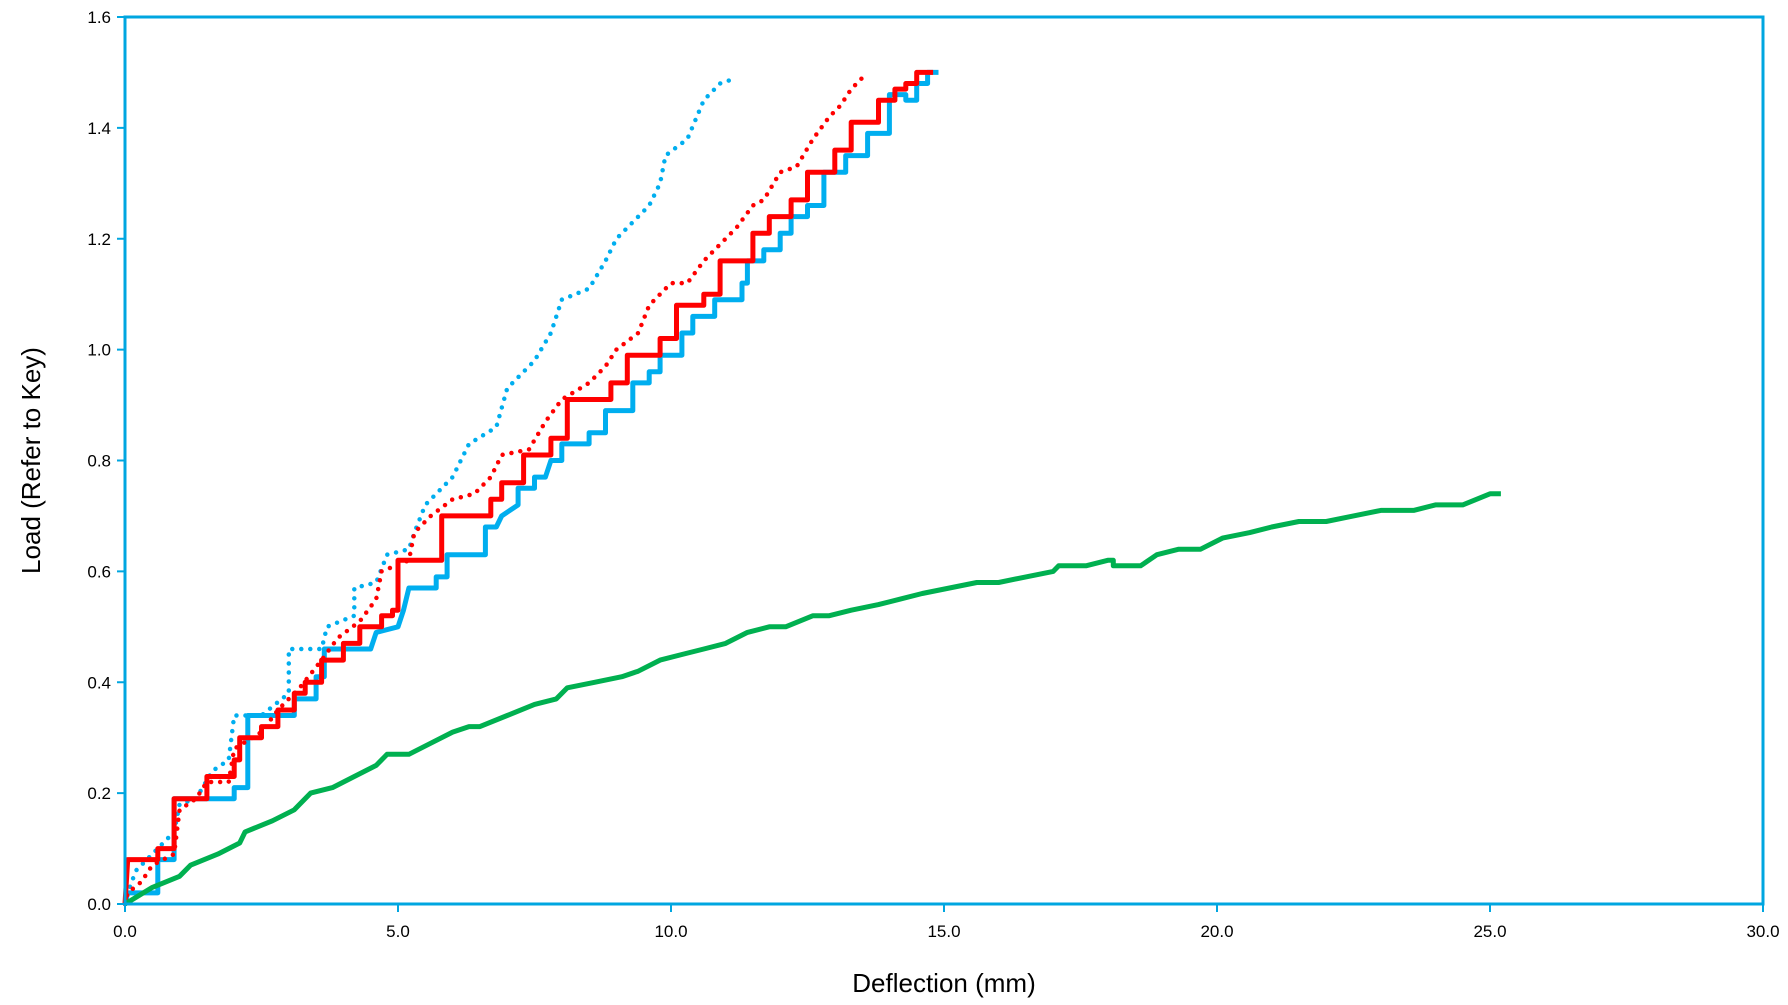 The height and width of the screenshot is (1005, 1788). What do you see at coordinates (125, 931) in the screenshot?
I see `x-tick-label: 0.0` at bounding box center [125, 931].